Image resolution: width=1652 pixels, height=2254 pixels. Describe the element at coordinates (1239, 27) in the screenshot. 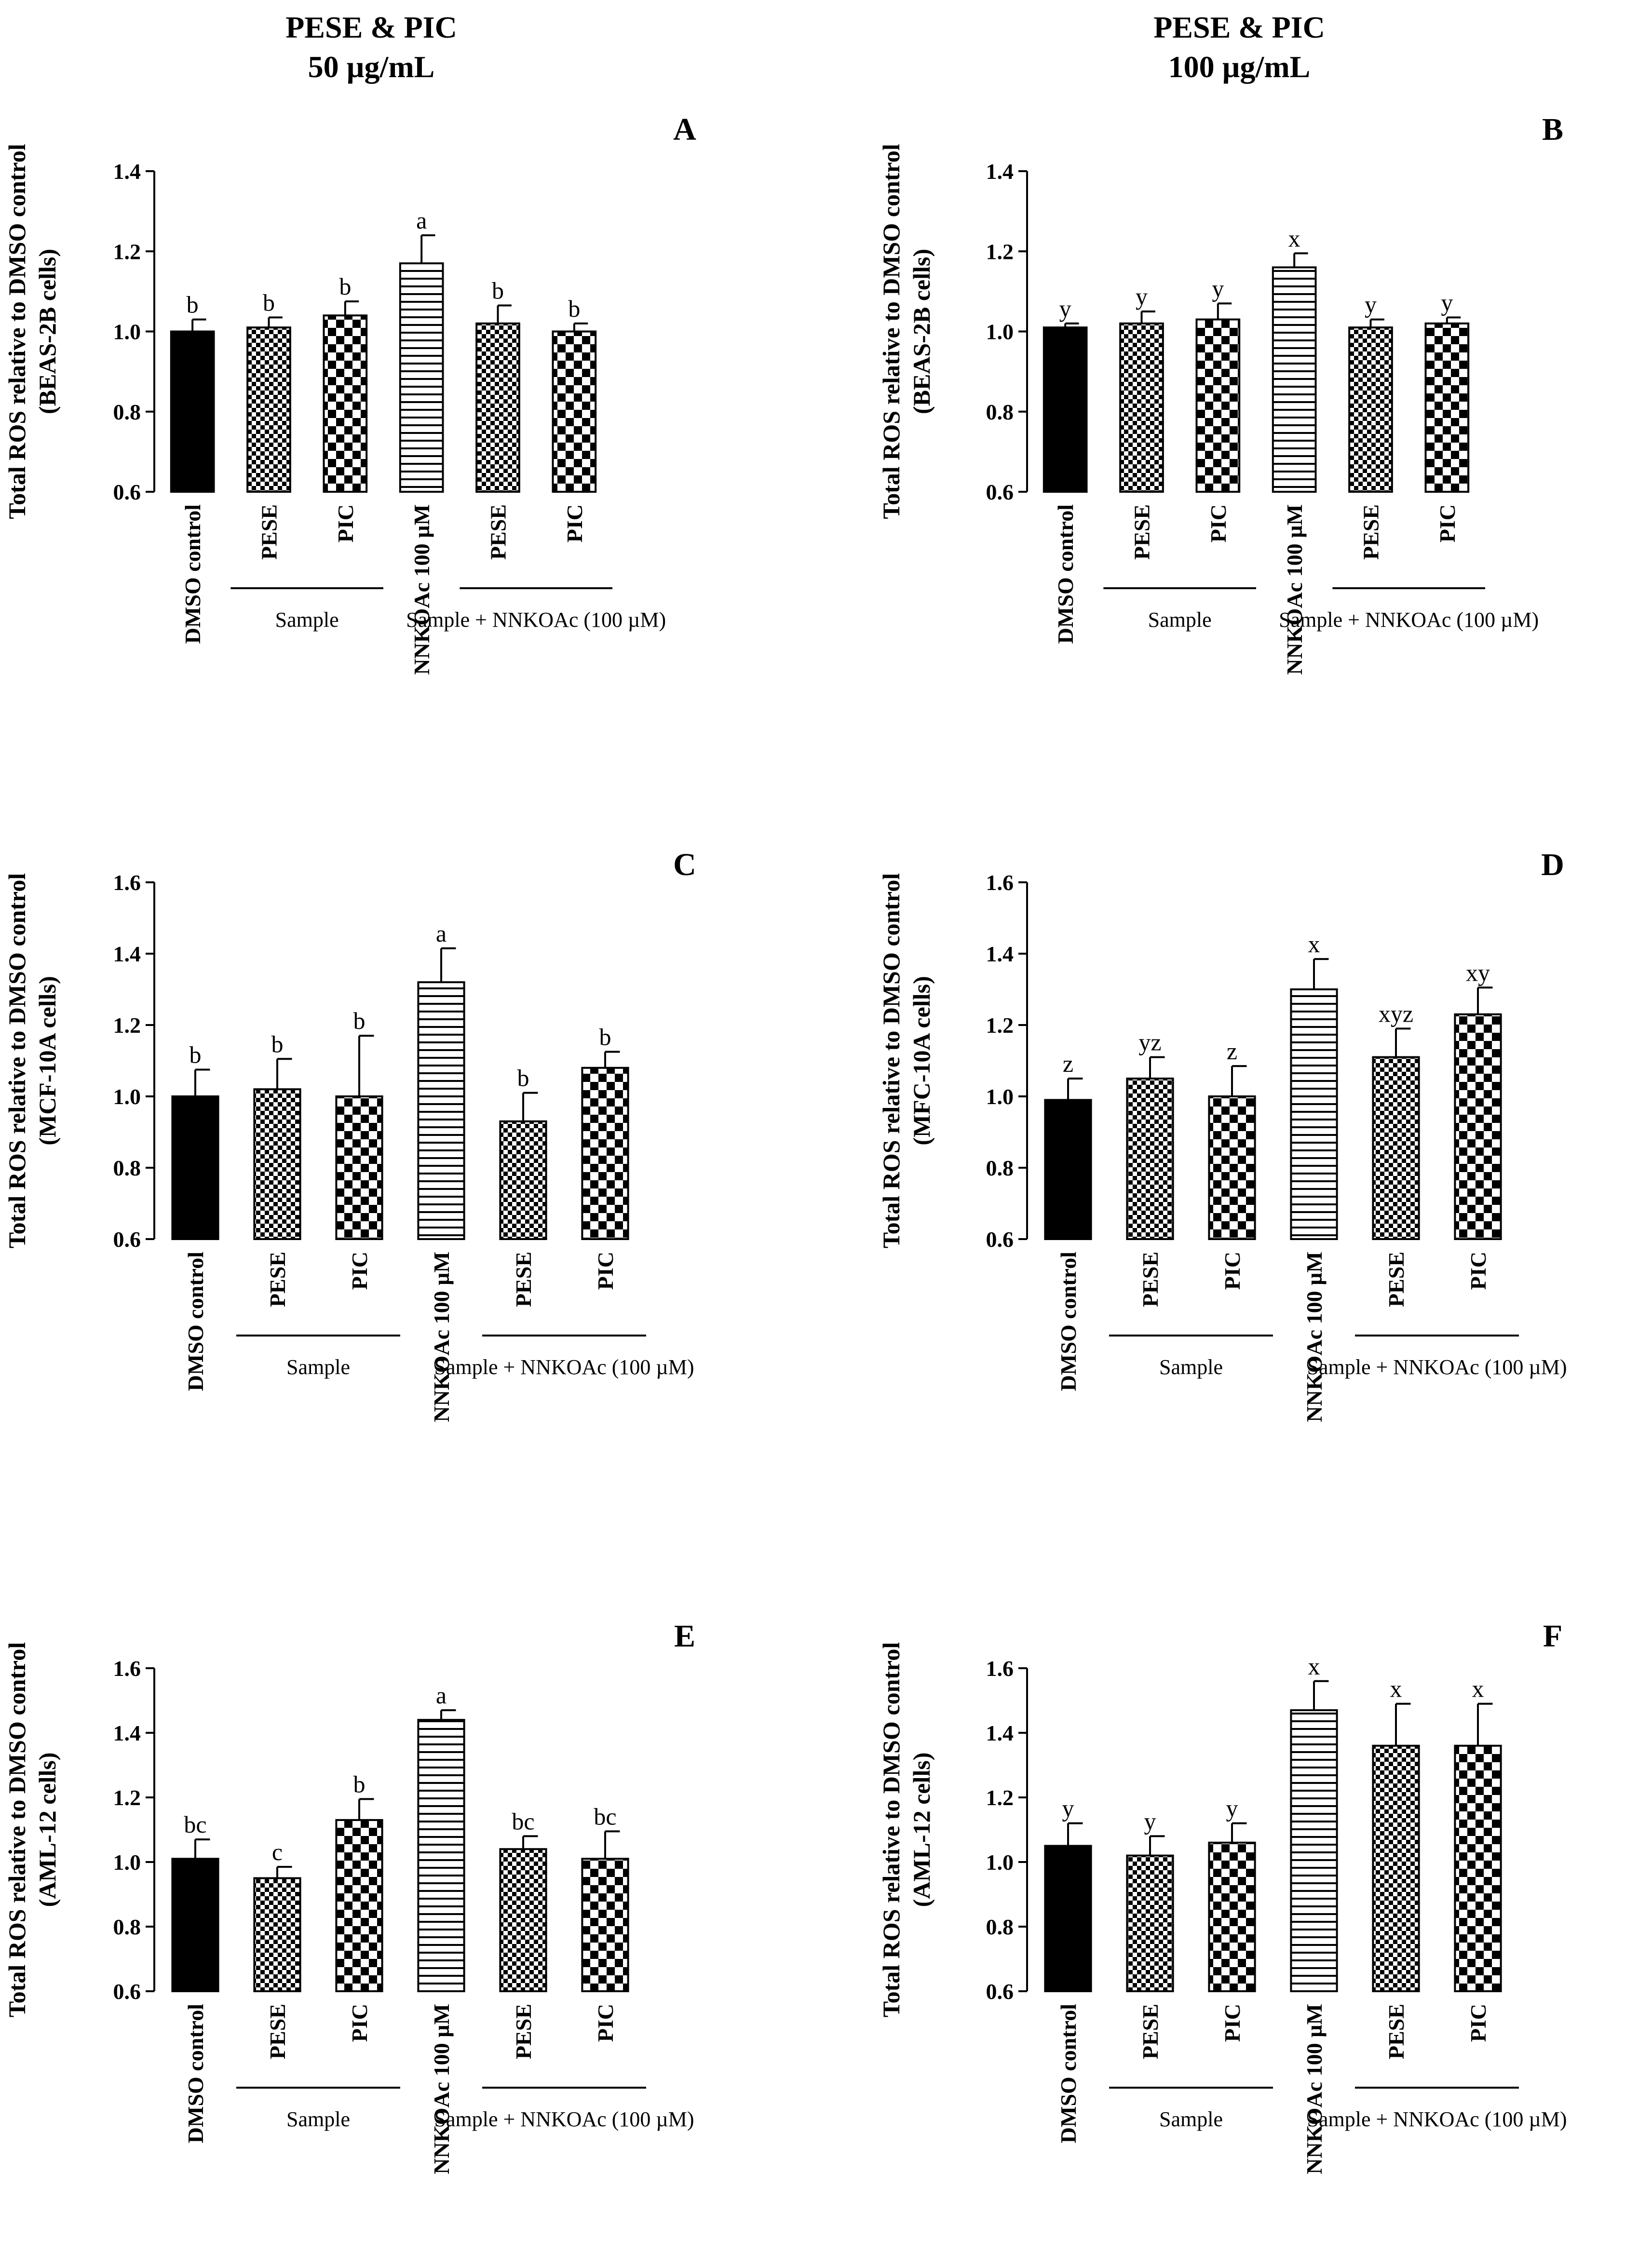

I see `column-2-title-line1: PESE & PIC` at that location.